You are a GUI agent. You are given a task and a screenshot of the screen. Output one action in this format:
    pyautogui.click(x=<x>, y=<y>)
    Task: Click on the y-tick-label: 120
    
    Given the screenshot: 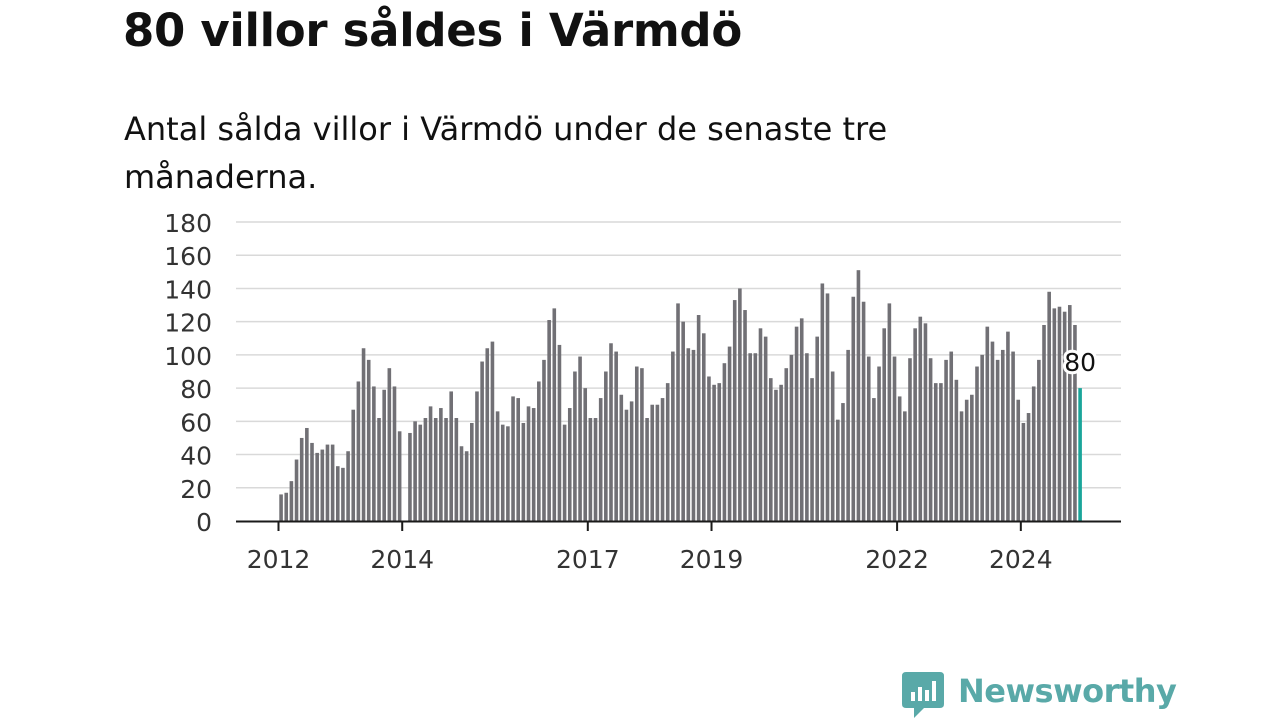 What is the action you would take?
    pyautogui.click(x=188, y=323)
    